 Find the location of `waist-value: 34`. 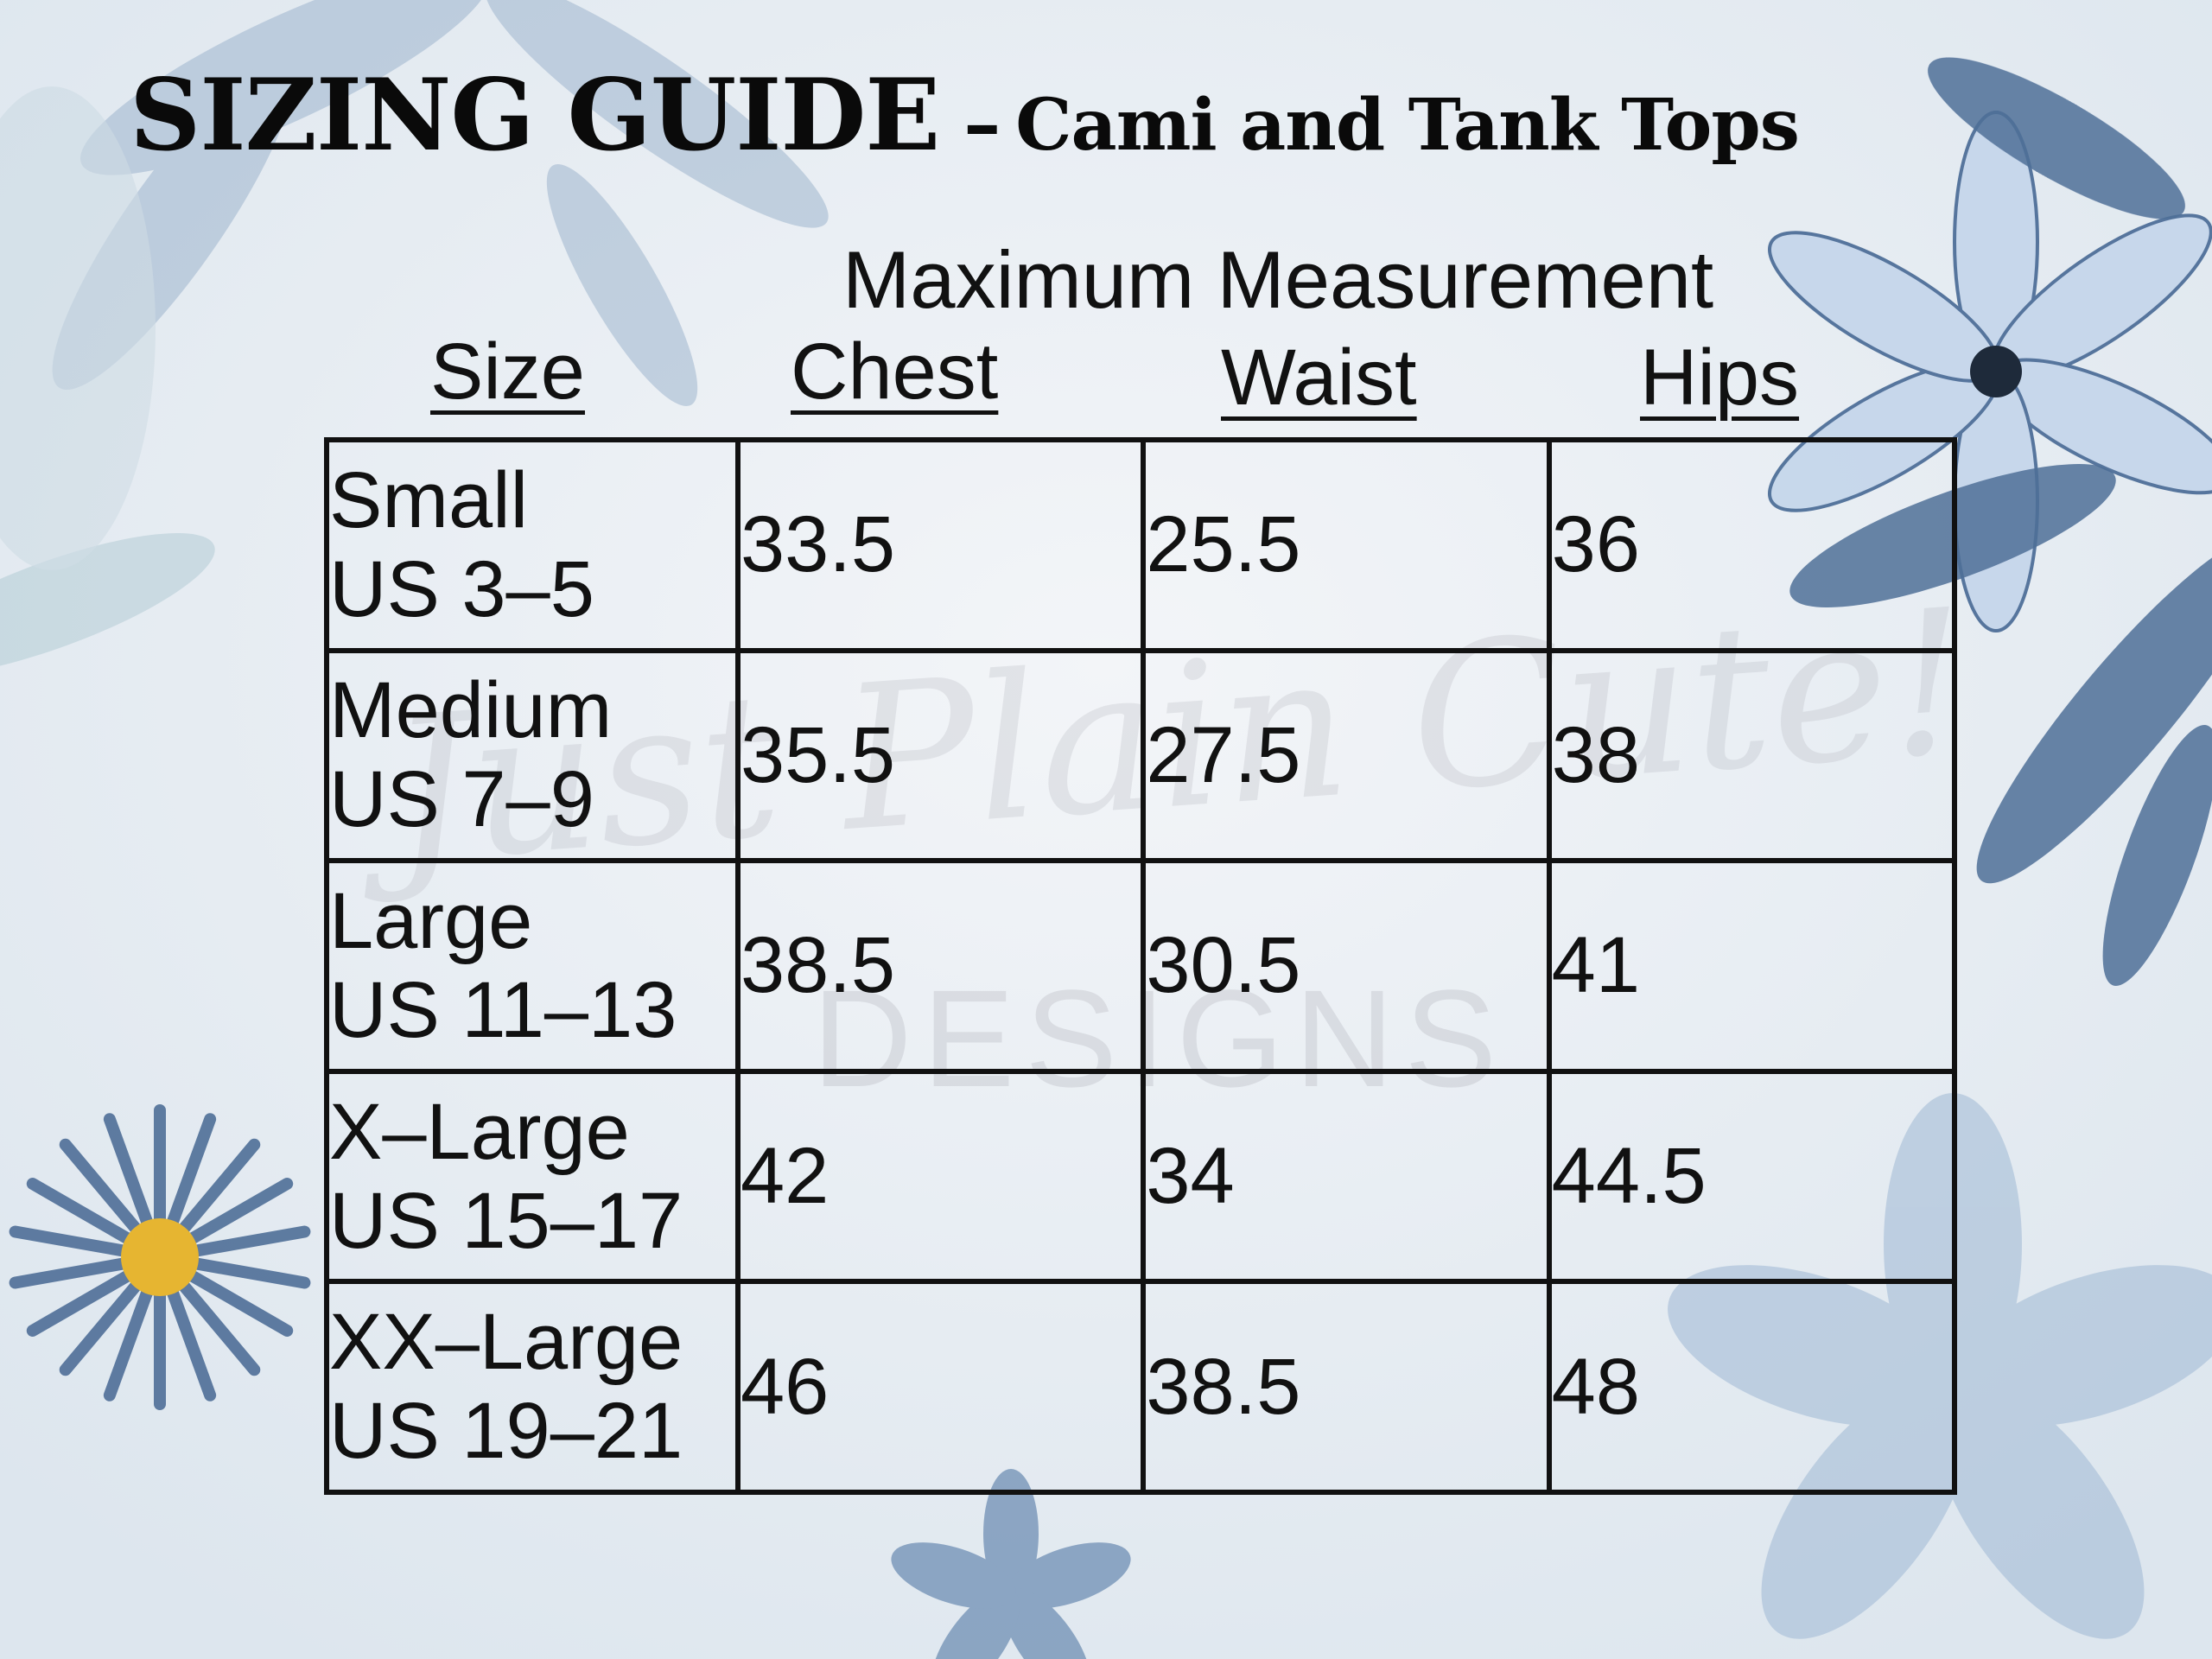

waist-value: 34 is located at coordinates (1346, 1176).